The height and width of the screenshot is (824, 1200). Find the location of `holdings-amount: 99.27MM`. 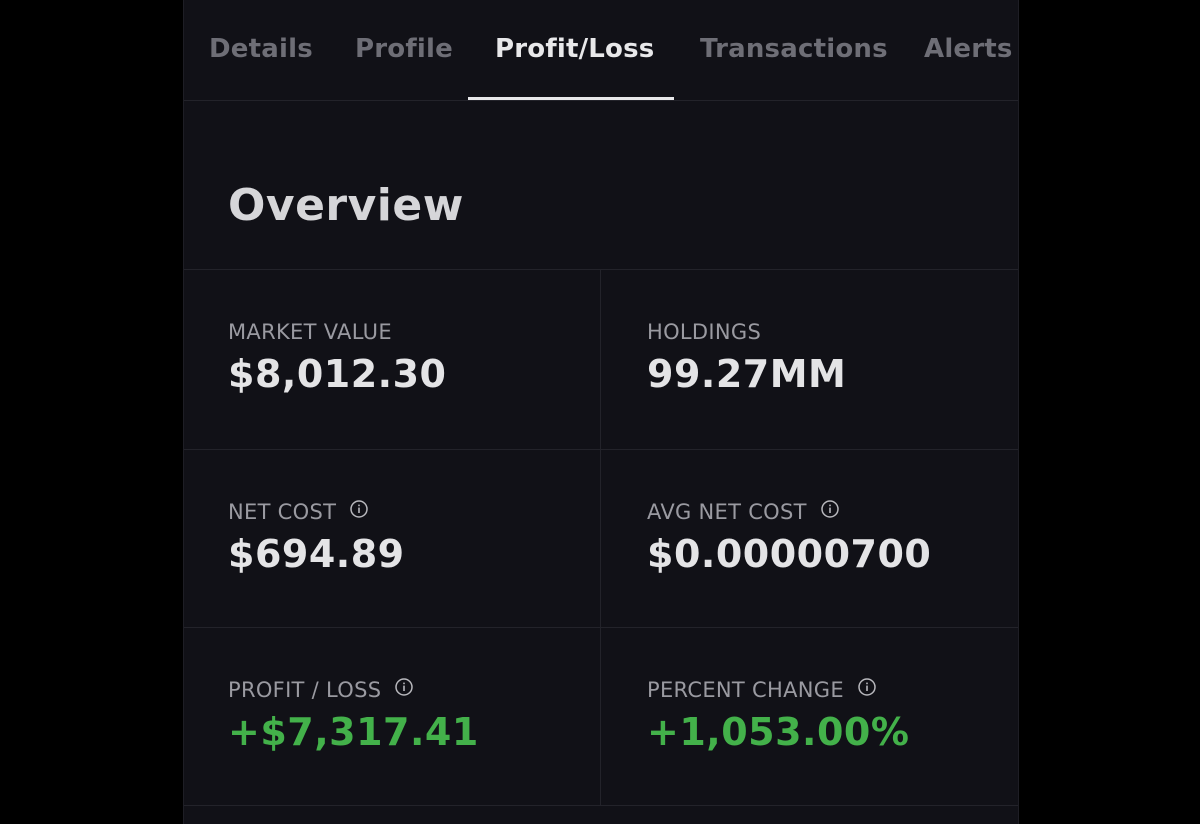

holdings-amount: 99.27MM is located at coordinates (747, 374).